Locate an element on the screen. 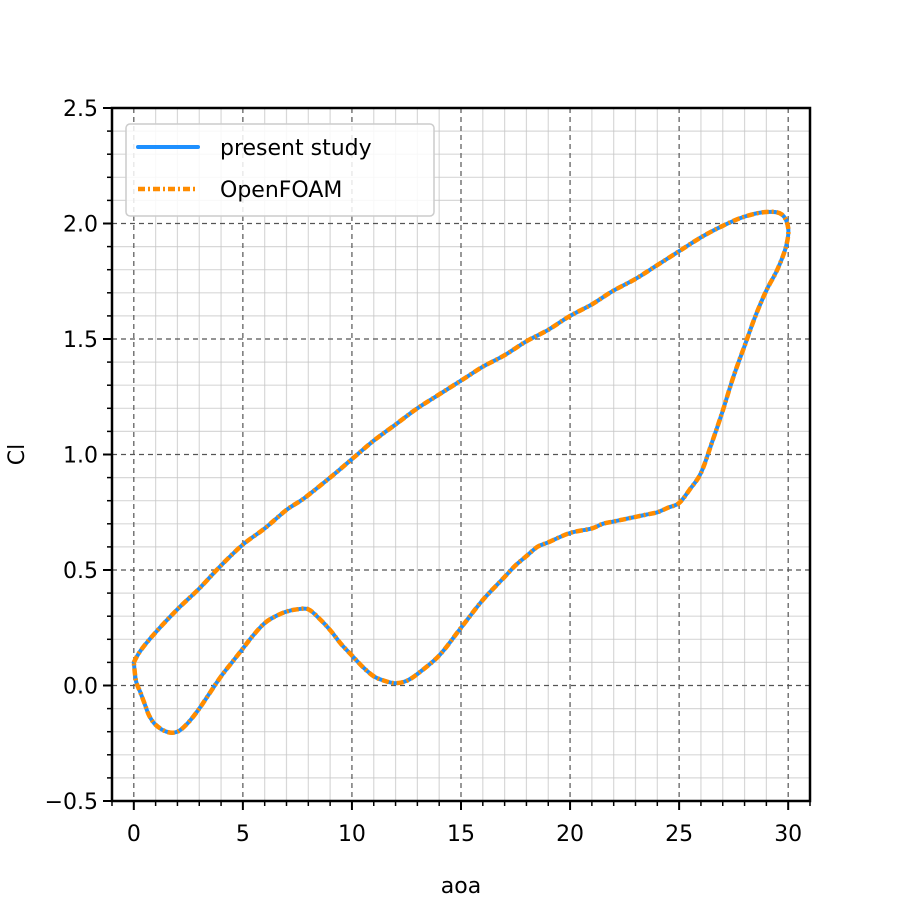 Image resolution: width=900 pixels, height=900 pixels. legend: present study OpenFOAM is located at coordinates (280, 170).